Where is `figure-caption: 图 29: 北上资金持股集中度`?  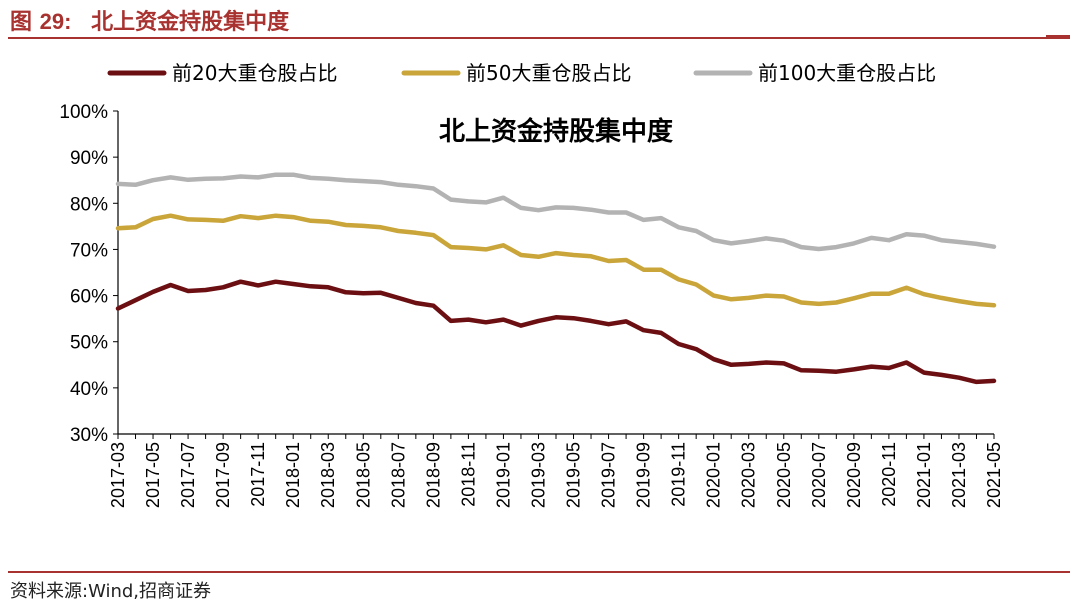 figure-caption: 图 29: 北上资金持股集中度 is located at coordinates (149, 20).